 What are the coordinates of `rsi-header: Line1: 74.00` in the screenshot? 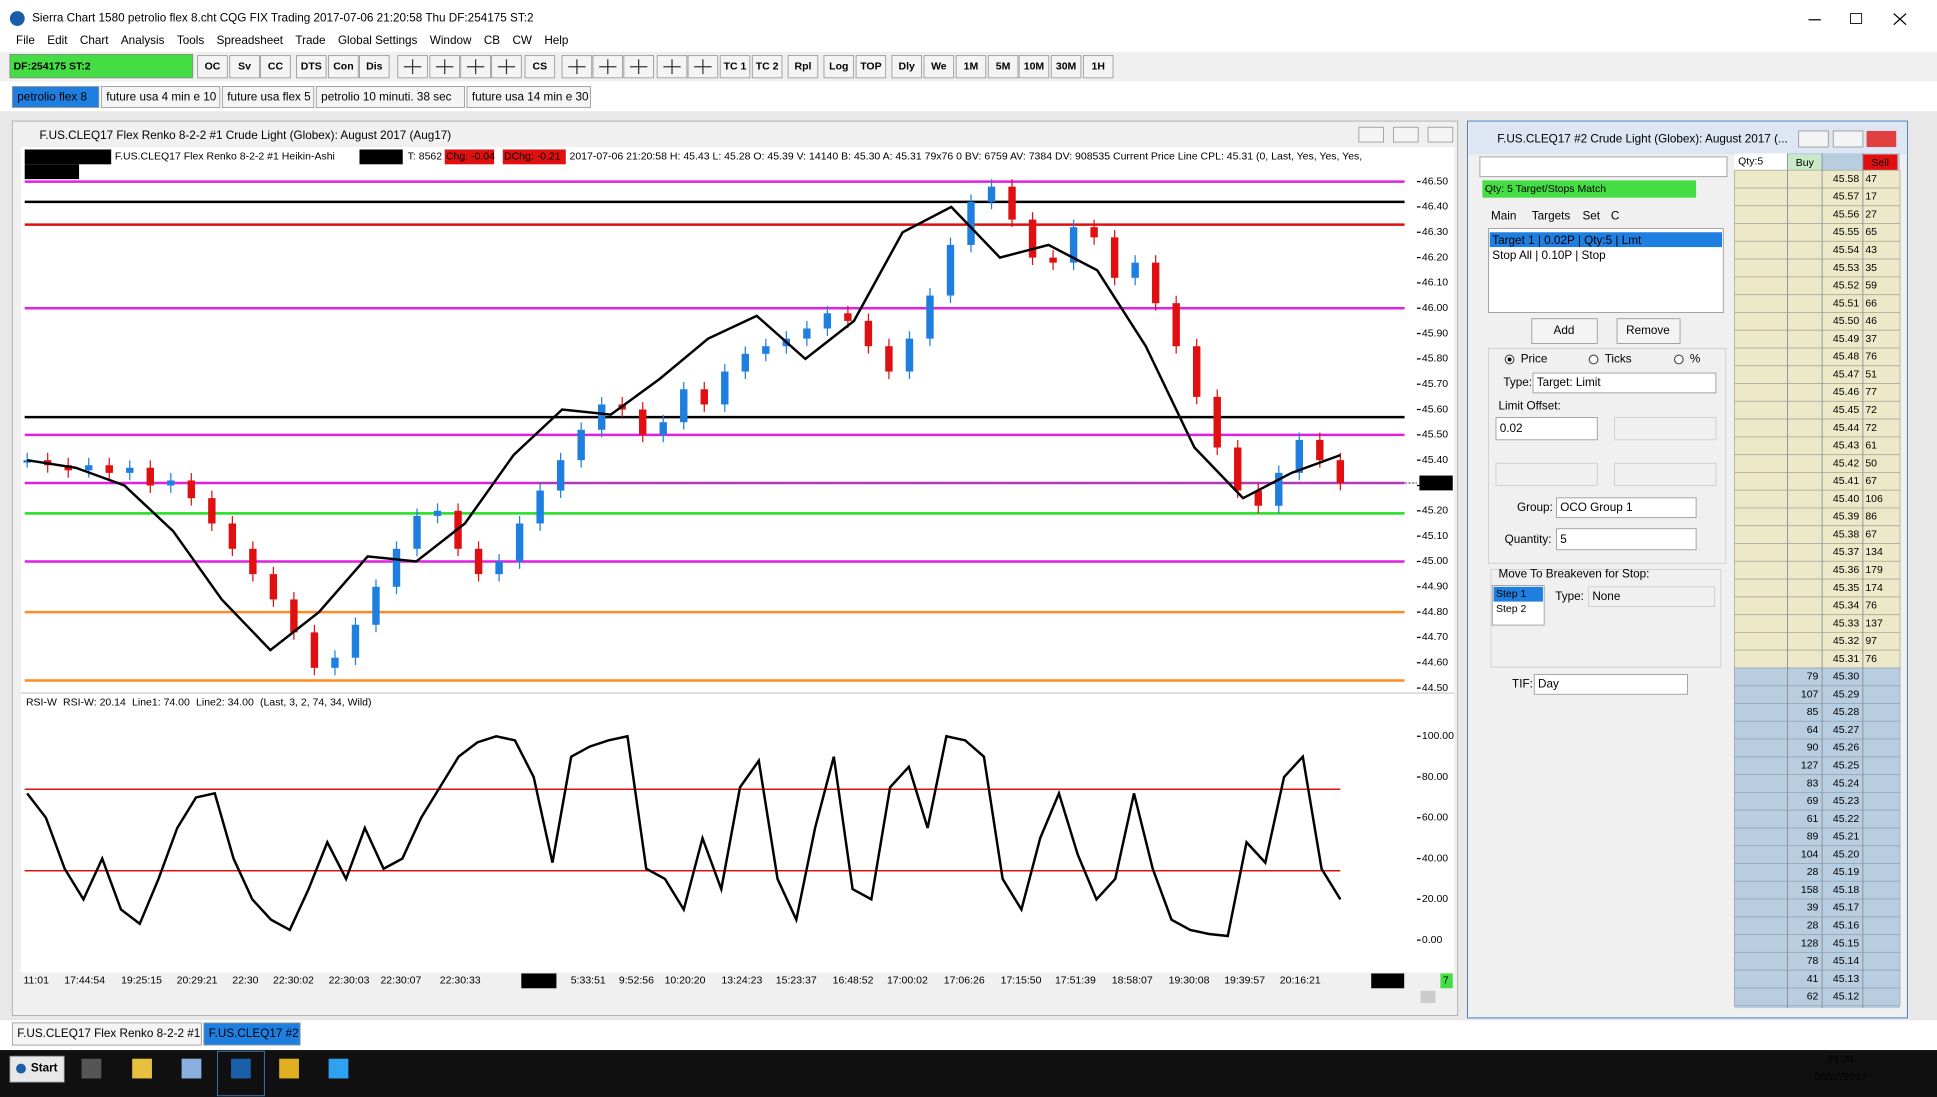 It's located at (161, 703).